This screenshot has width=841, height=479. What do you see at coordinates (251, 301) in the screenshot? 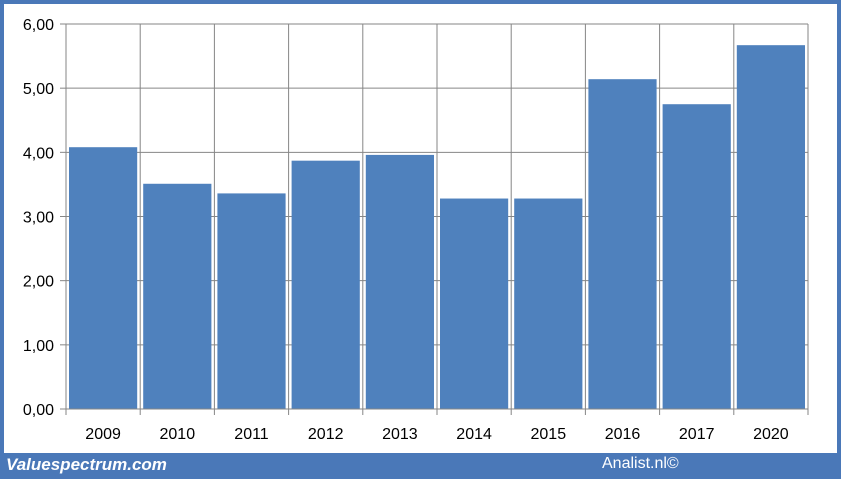
I see `bar-2011` at bounding box center [251, 301].